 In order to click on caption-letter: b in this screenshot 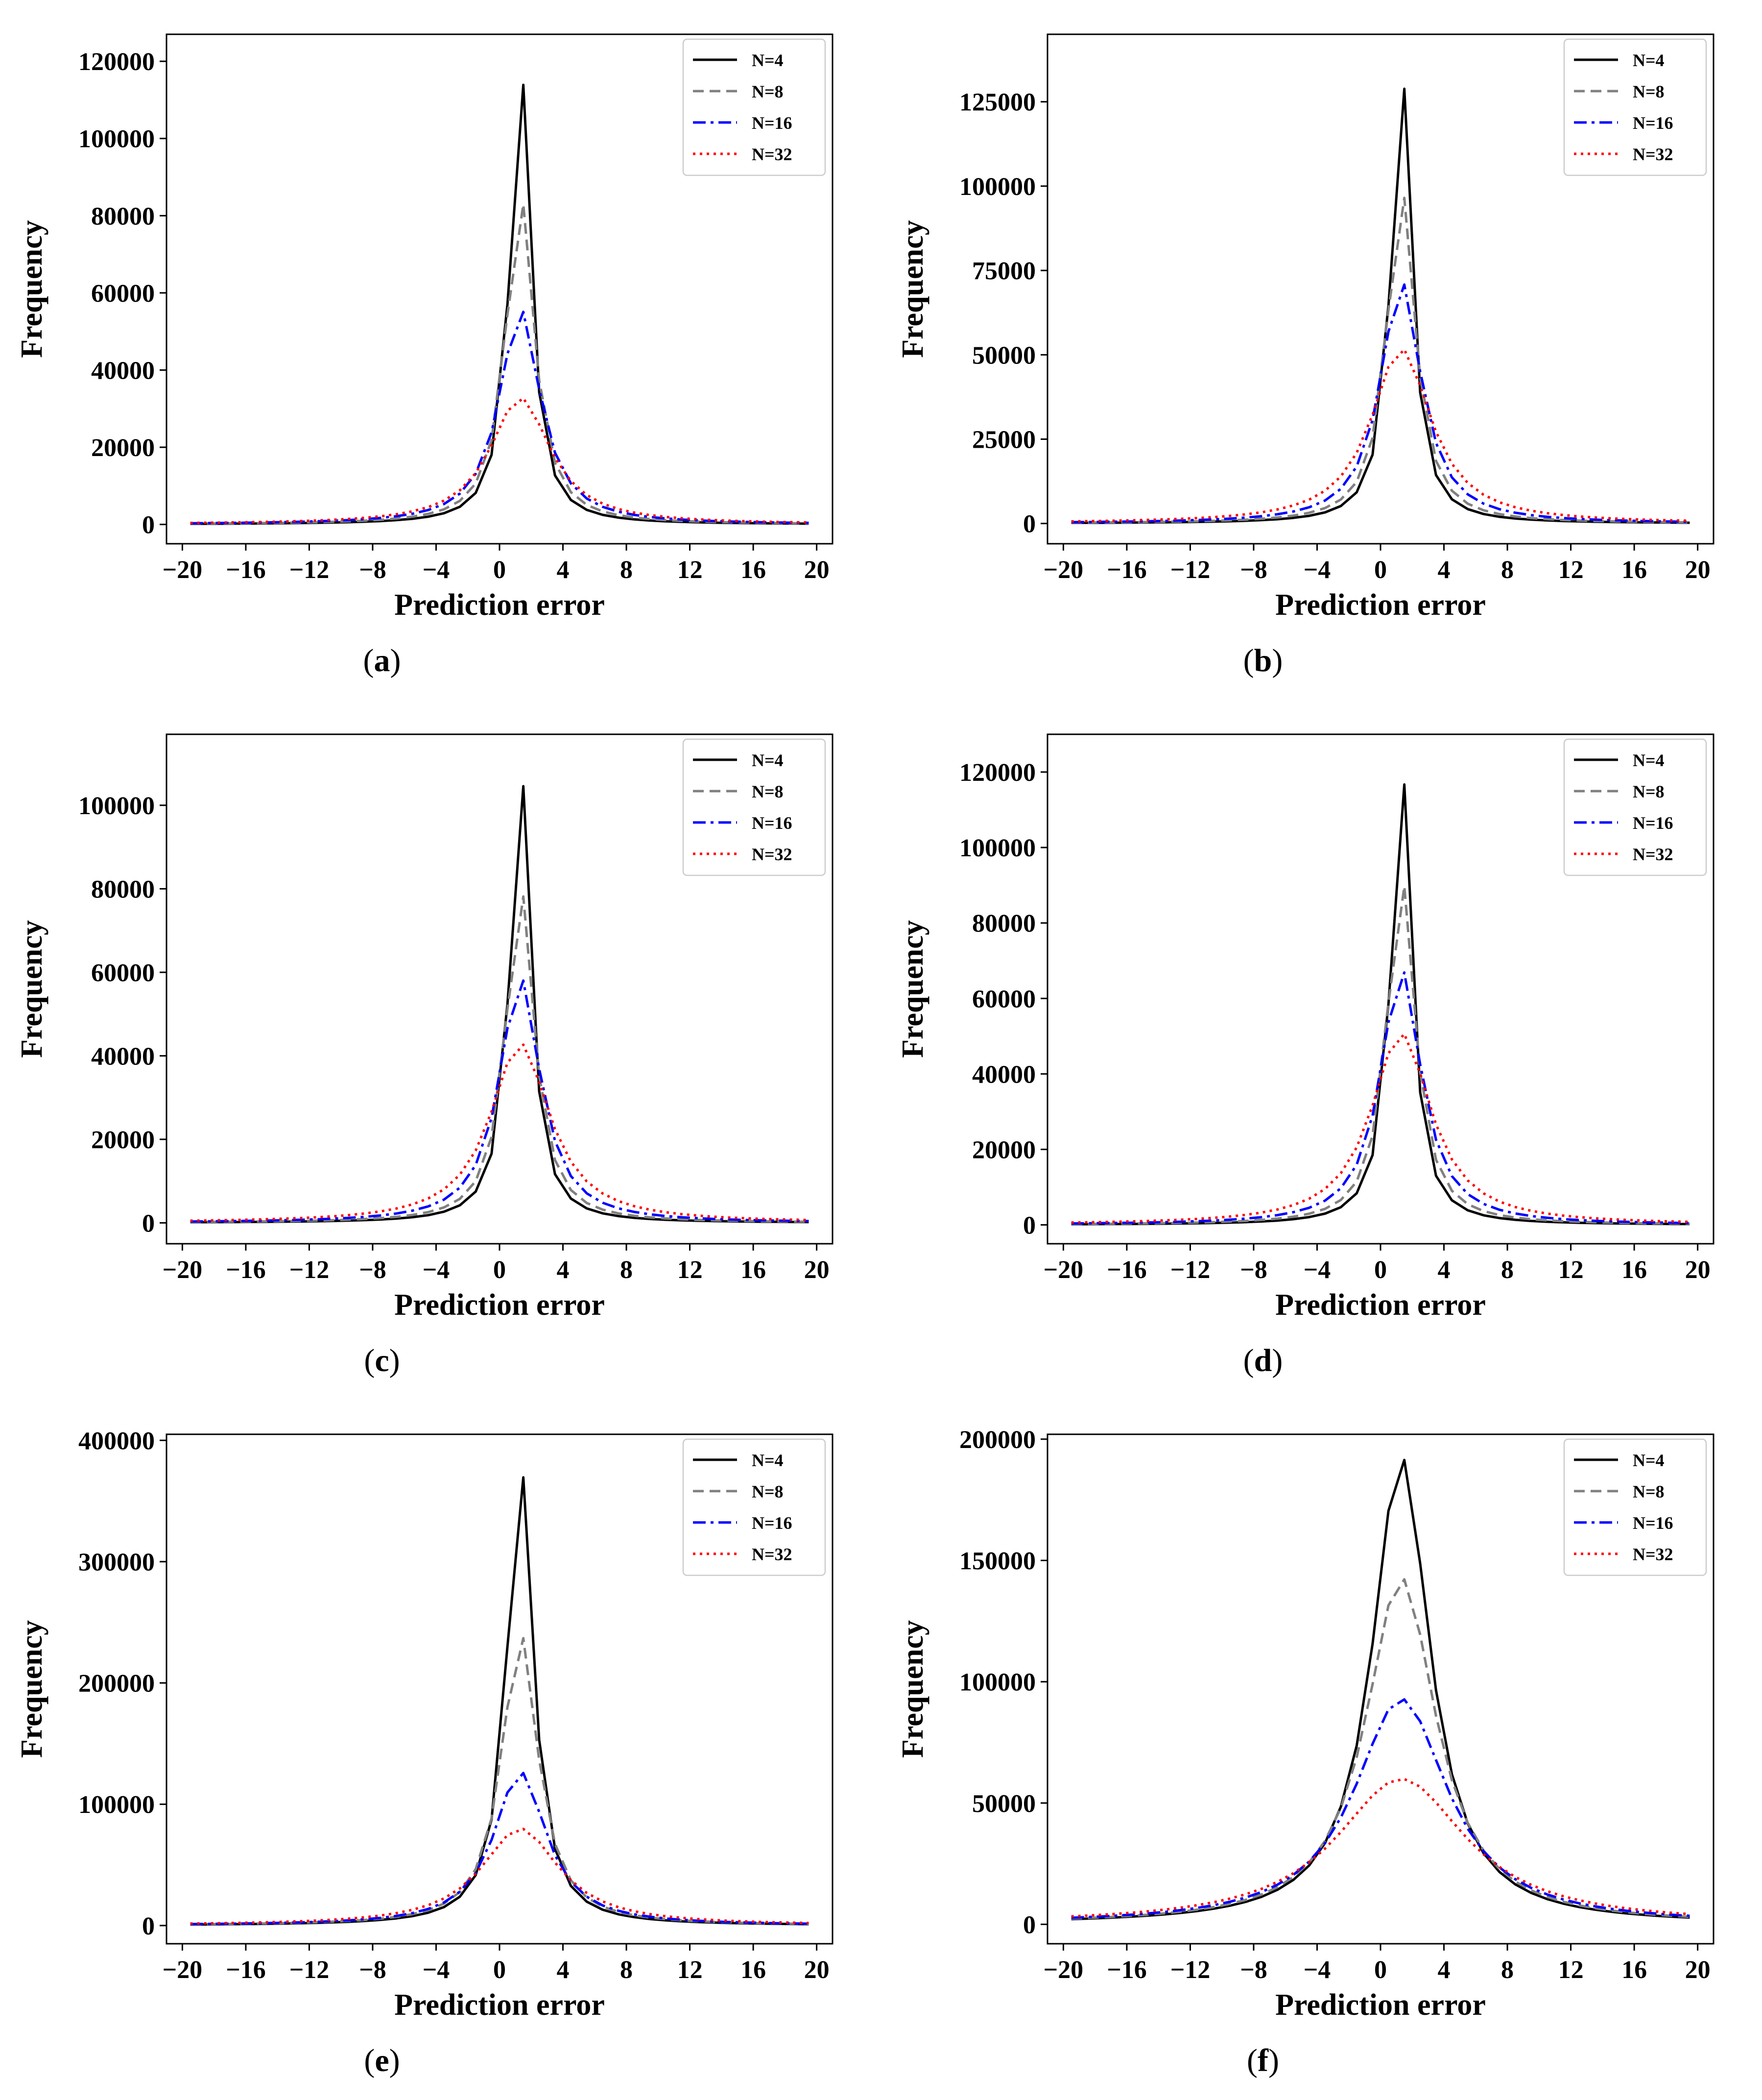, I will do `click(1263, 660)`.